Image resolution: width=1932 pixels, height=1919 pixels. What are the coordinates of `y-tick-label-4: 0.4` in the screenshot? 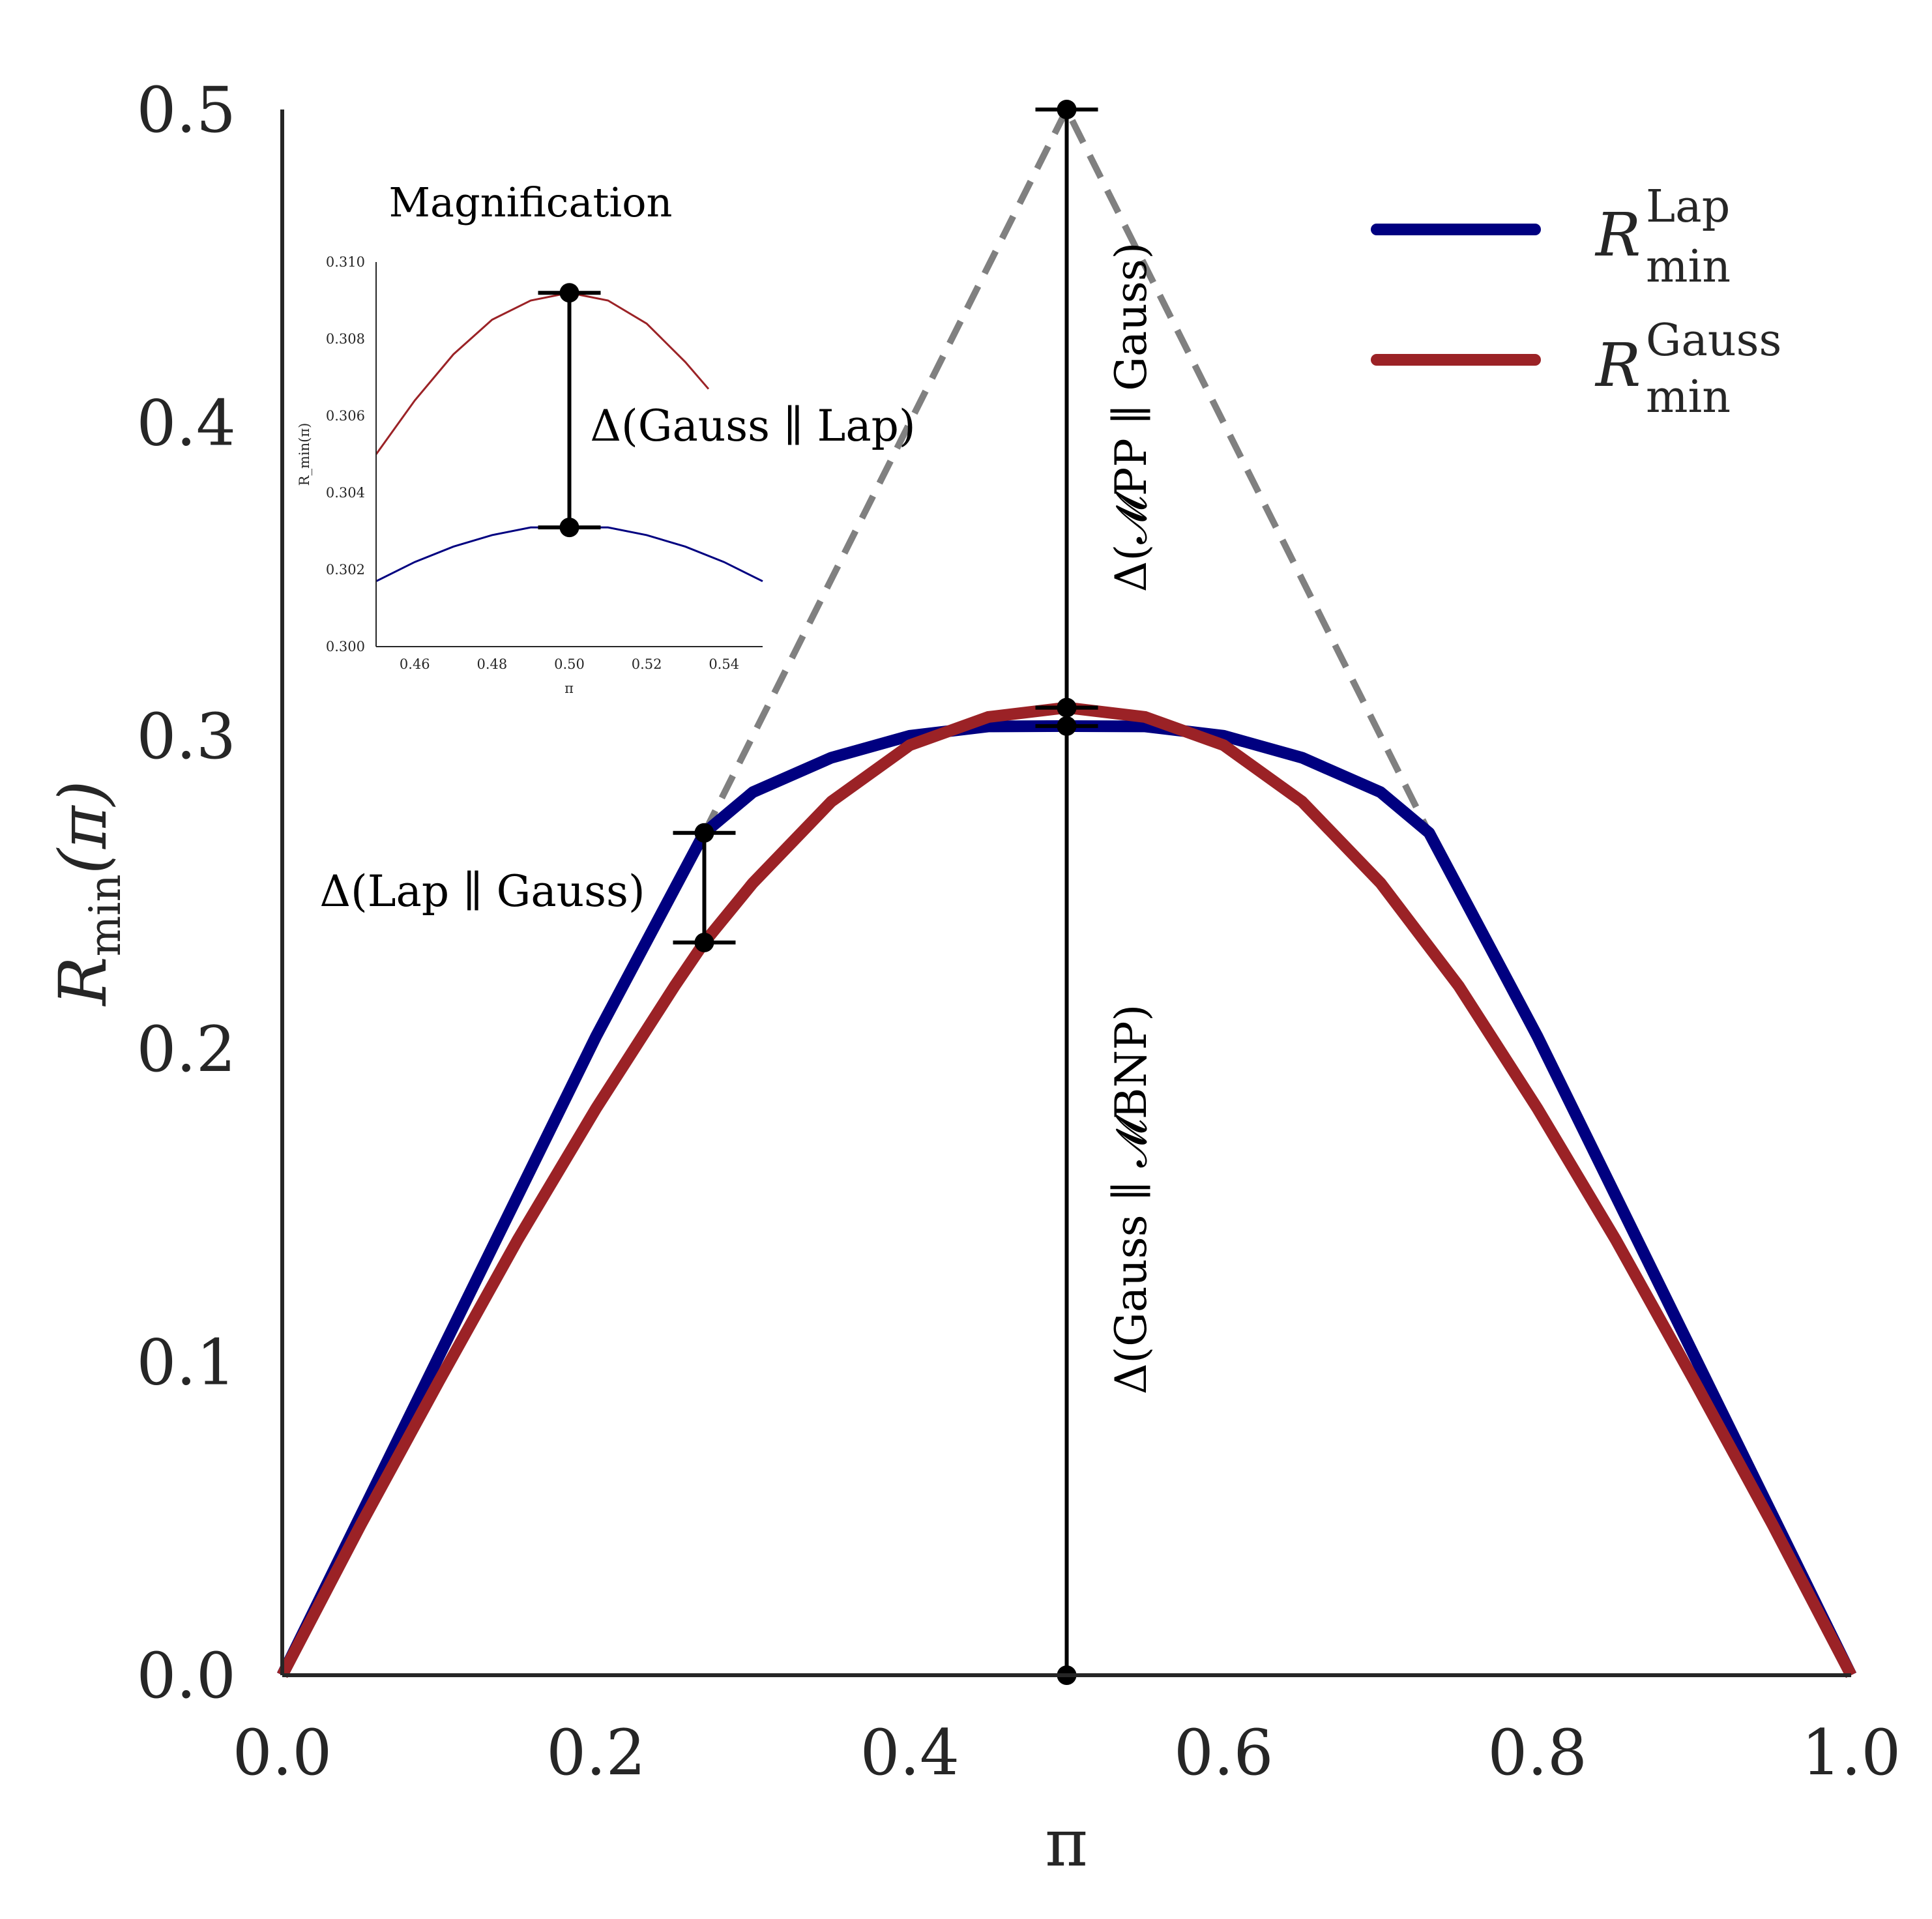 It's located at (186, 423).